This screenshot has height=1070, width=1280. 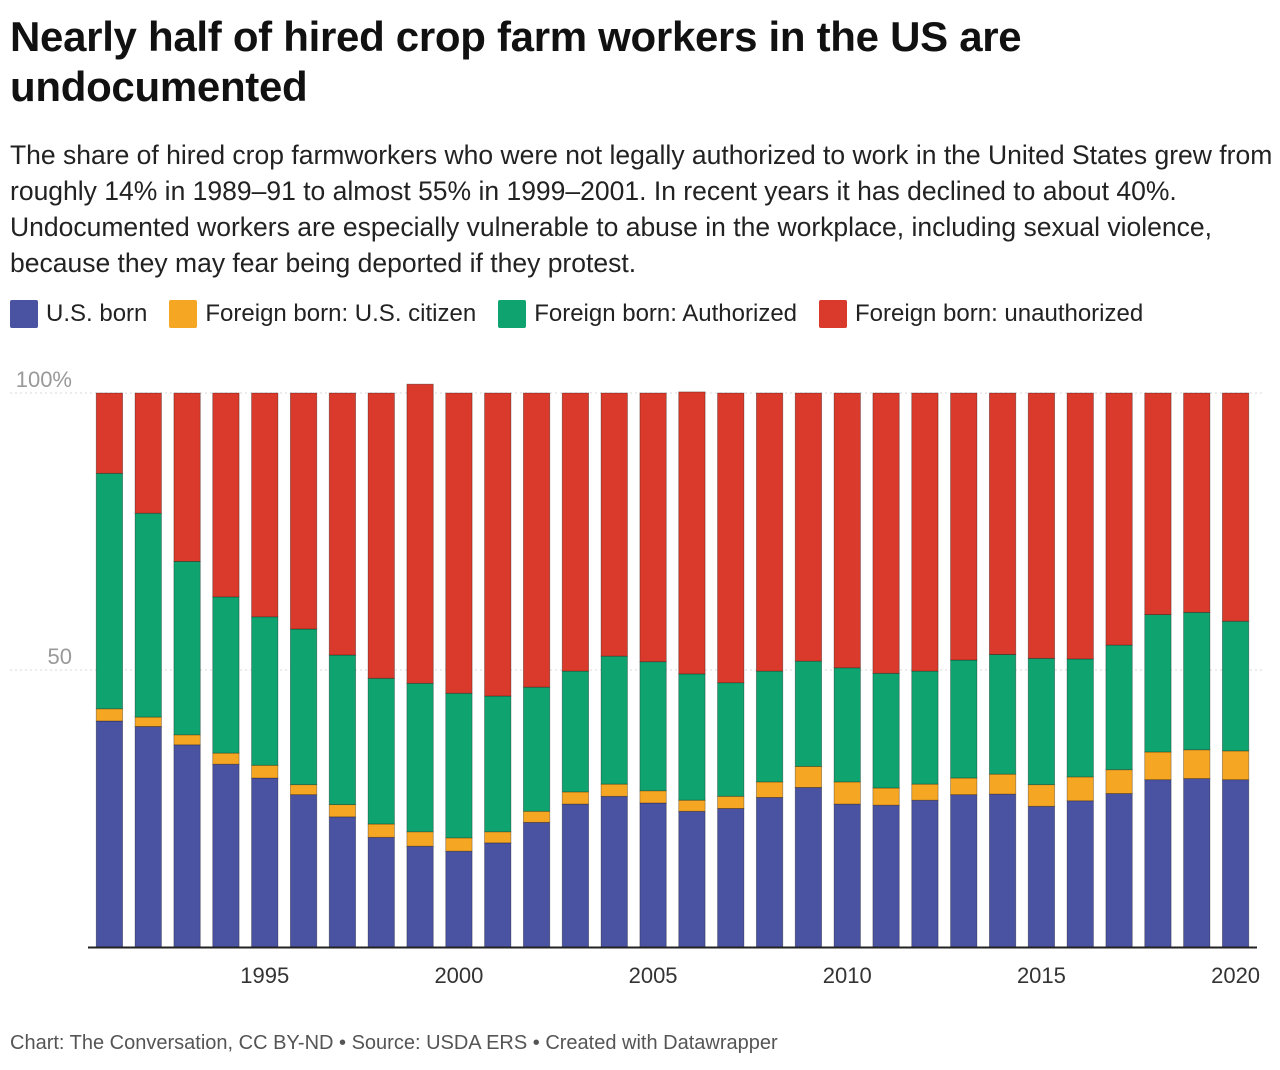 What do you see at coordinates (692, 805) in the screenshot?
I see `bar-segment-fb-citizen-2006` at bounding box center [692, 805].